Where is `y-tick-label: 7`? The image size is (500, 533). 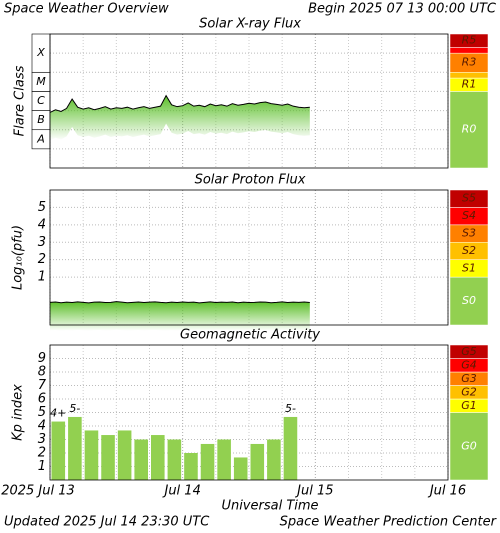 y-tick-label: 7 is located at coordinates (42, 385).